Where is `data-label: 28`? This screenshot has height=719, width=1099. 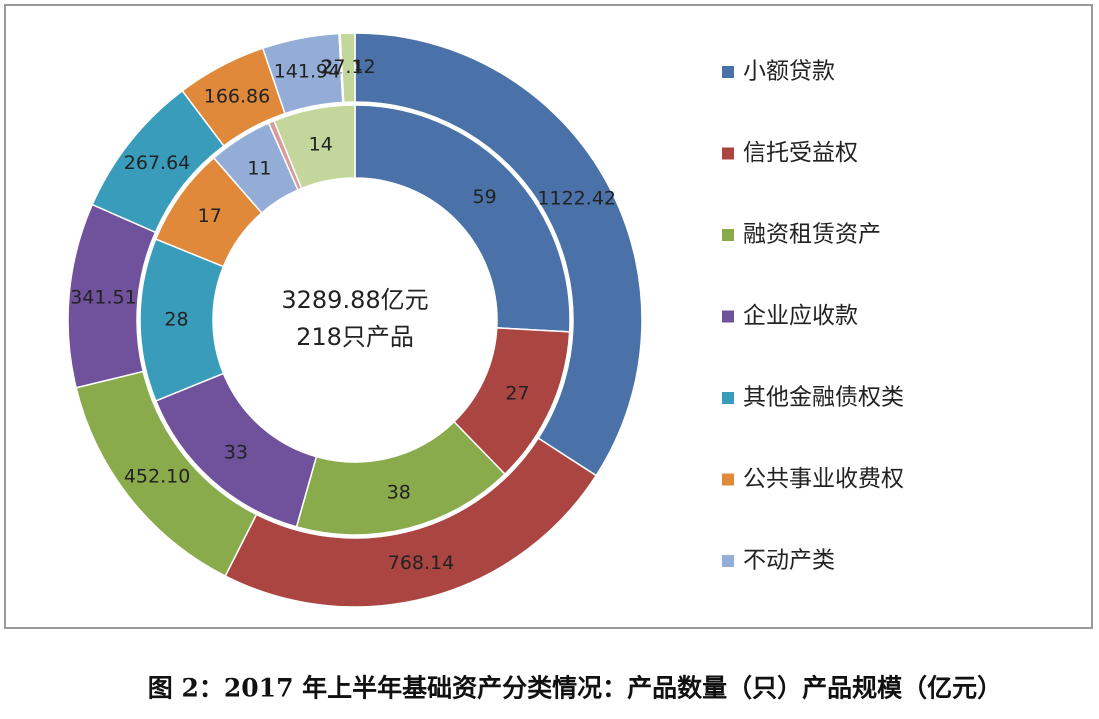 data-label: 28 is located at coordinates (176, 320).